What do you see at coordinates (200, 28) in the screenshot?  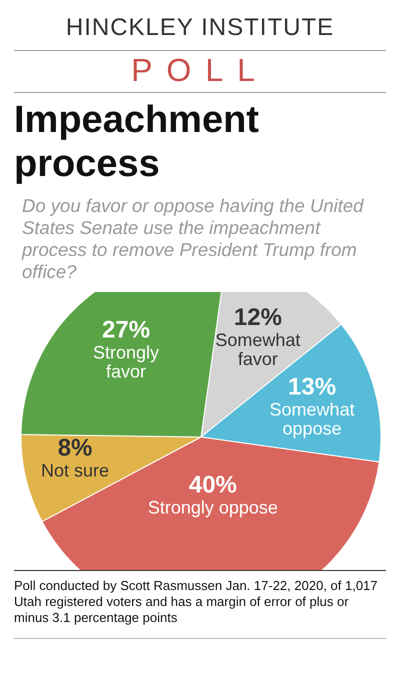 I see `text: HINCKLEY INSTITUTE` at bounding box center [200, 28].